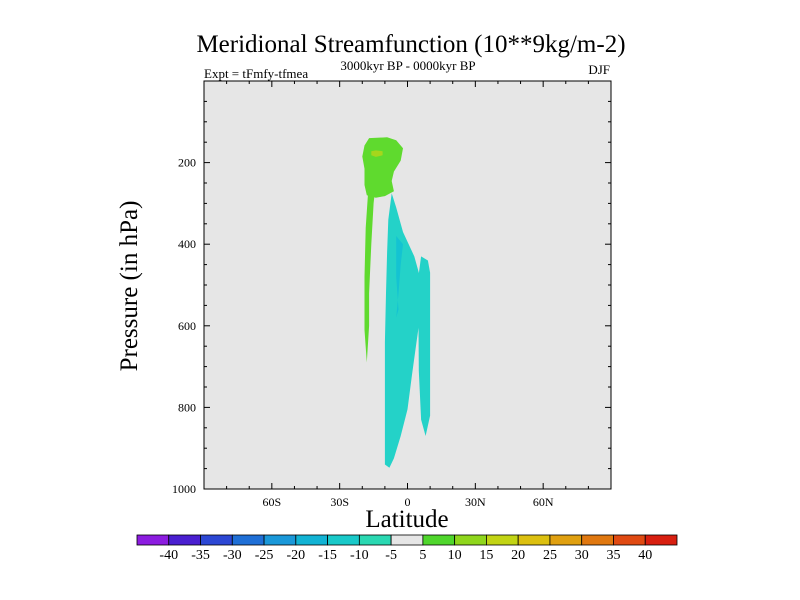 The width and height of the screenshot is (800, 600). I want to click on y-tick-label: 1000, so click(184, 489).